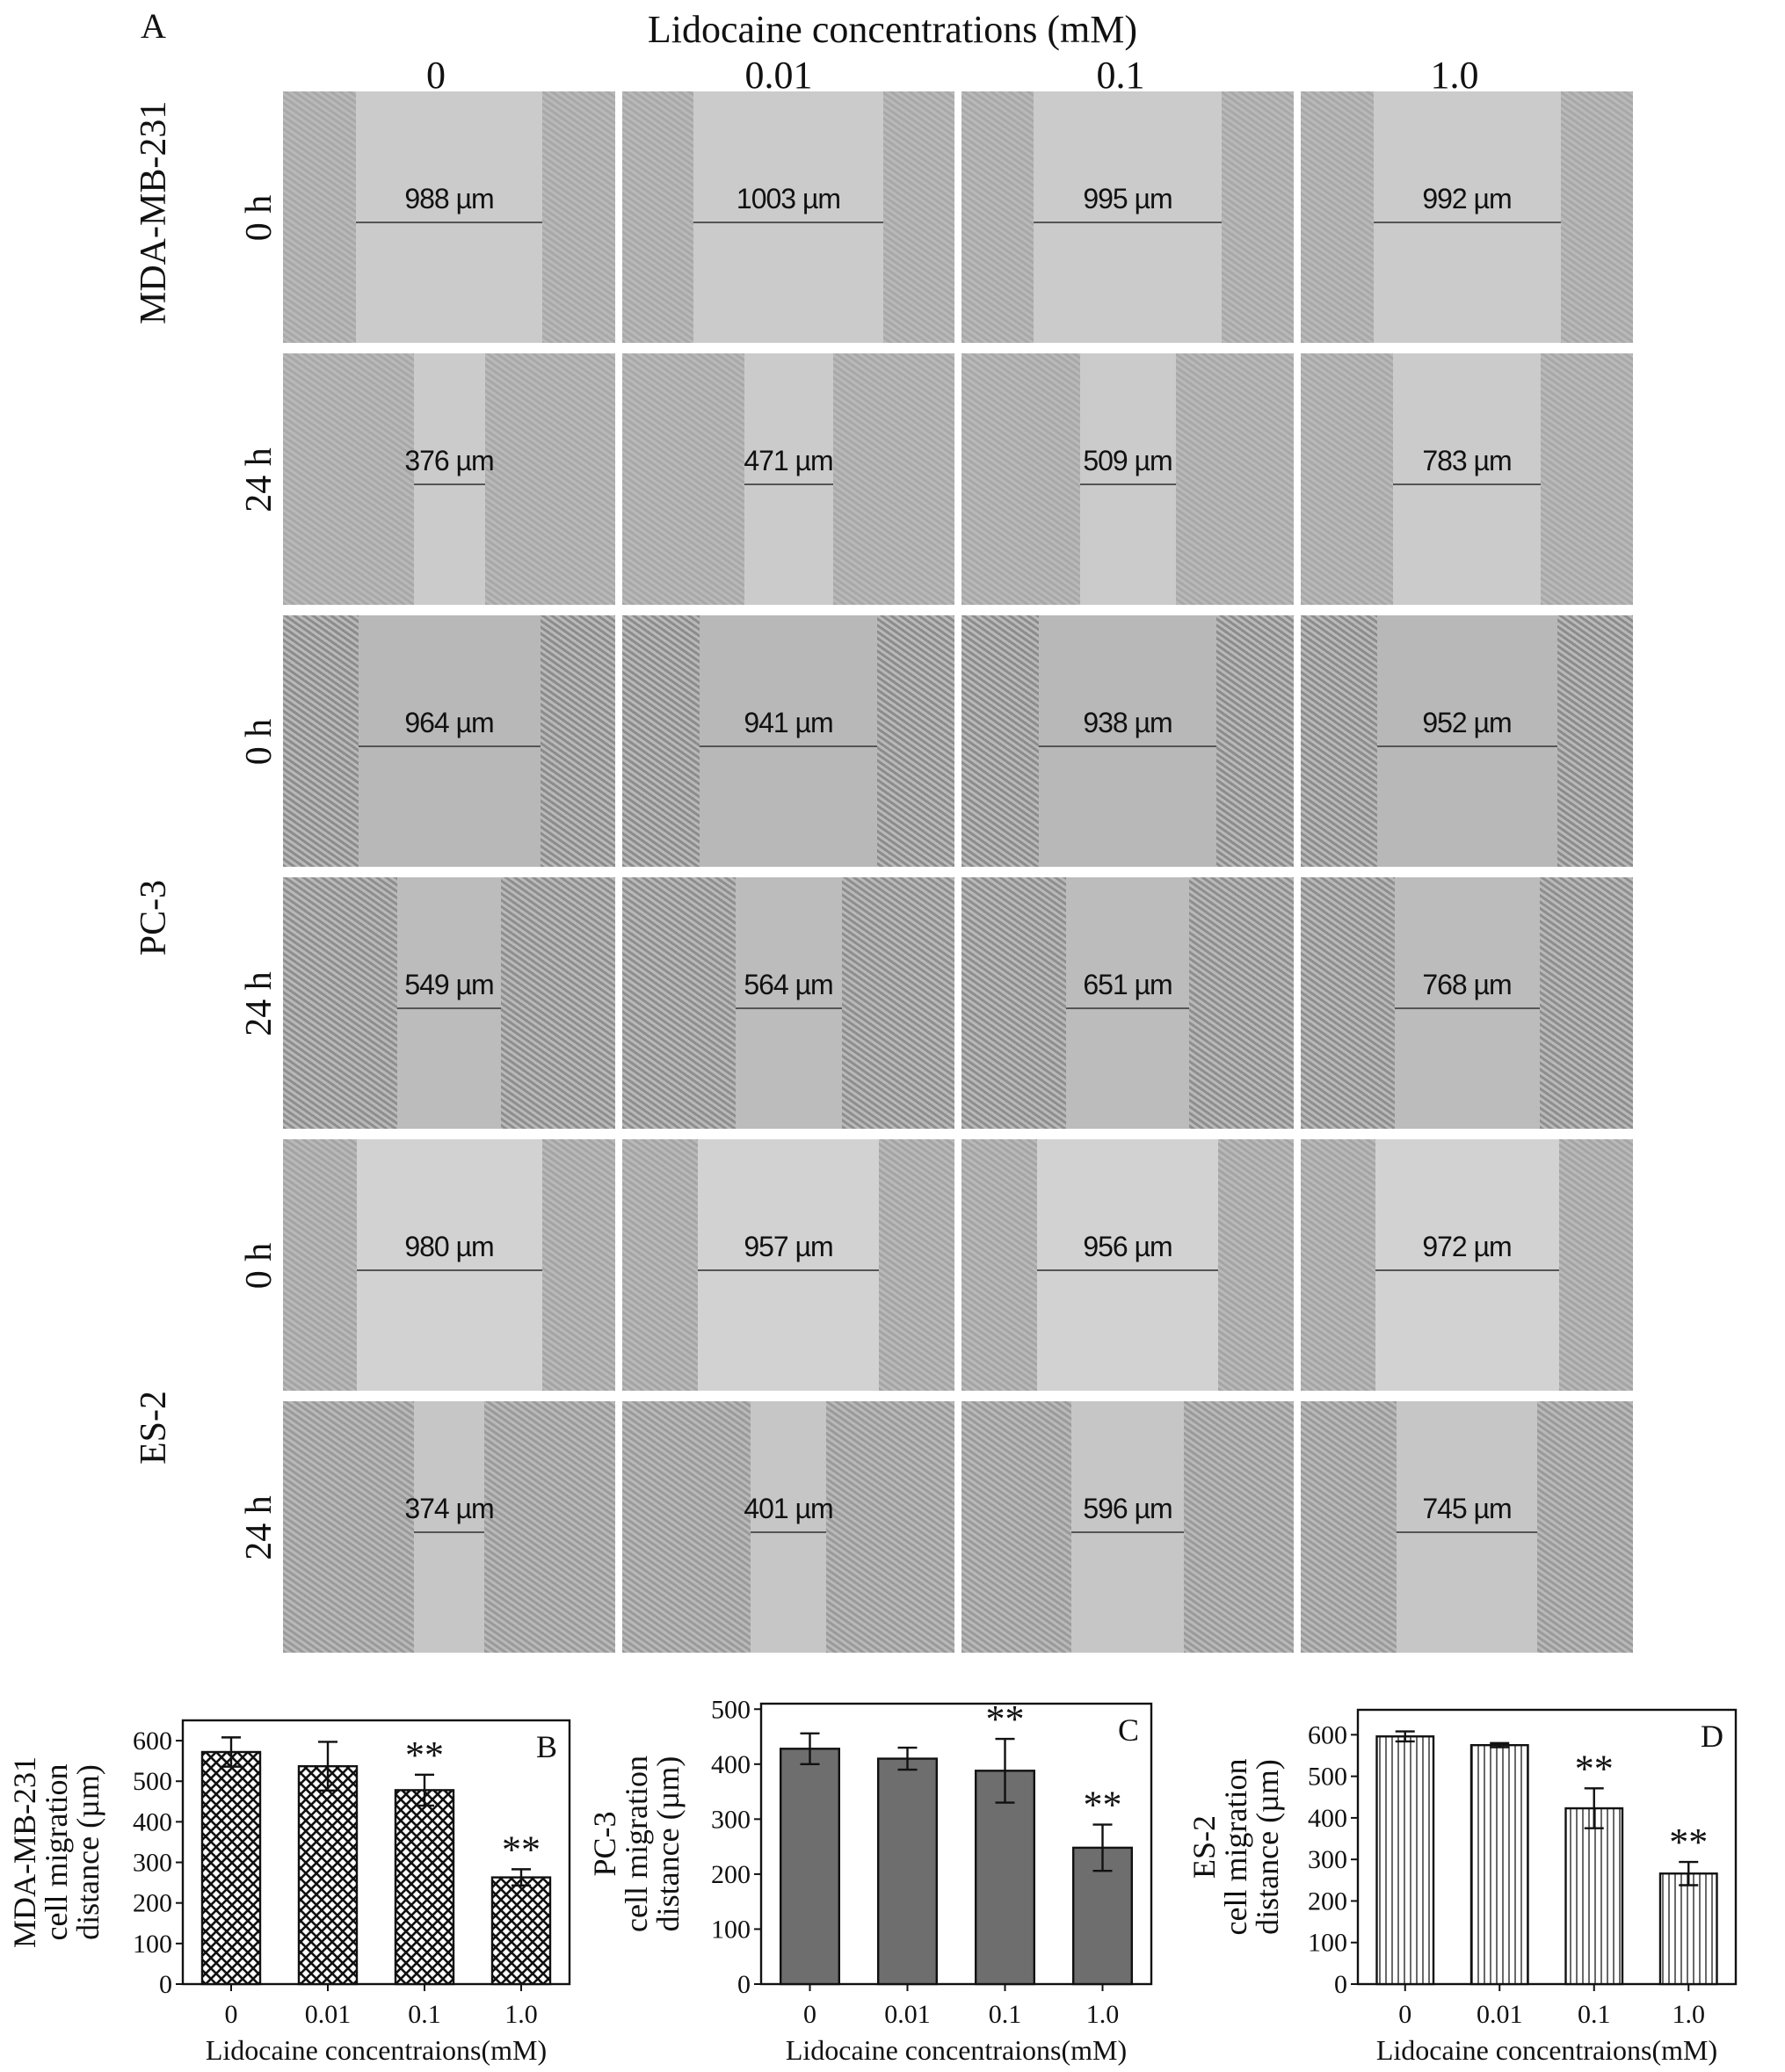 The height and width of the screenshot is (2072, 1785). What do you see at coordinates (1103, 2014) in the screenshot?
I see `x-tick-label: 1.0` at bounding box center [1103, 2014].